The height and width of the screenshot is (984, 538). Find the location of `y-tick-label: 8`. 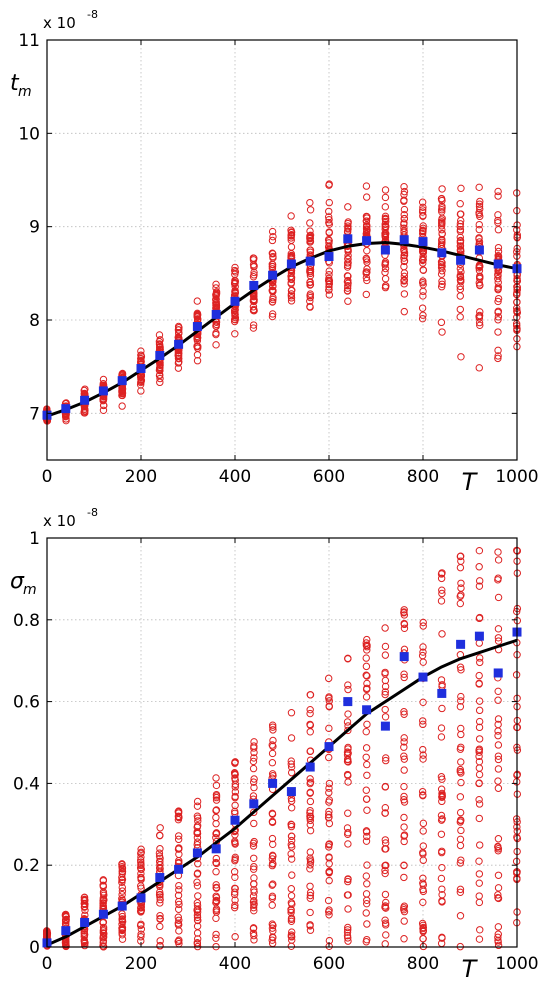

y-tick-label: 8 is located at coordinates (34, 321).